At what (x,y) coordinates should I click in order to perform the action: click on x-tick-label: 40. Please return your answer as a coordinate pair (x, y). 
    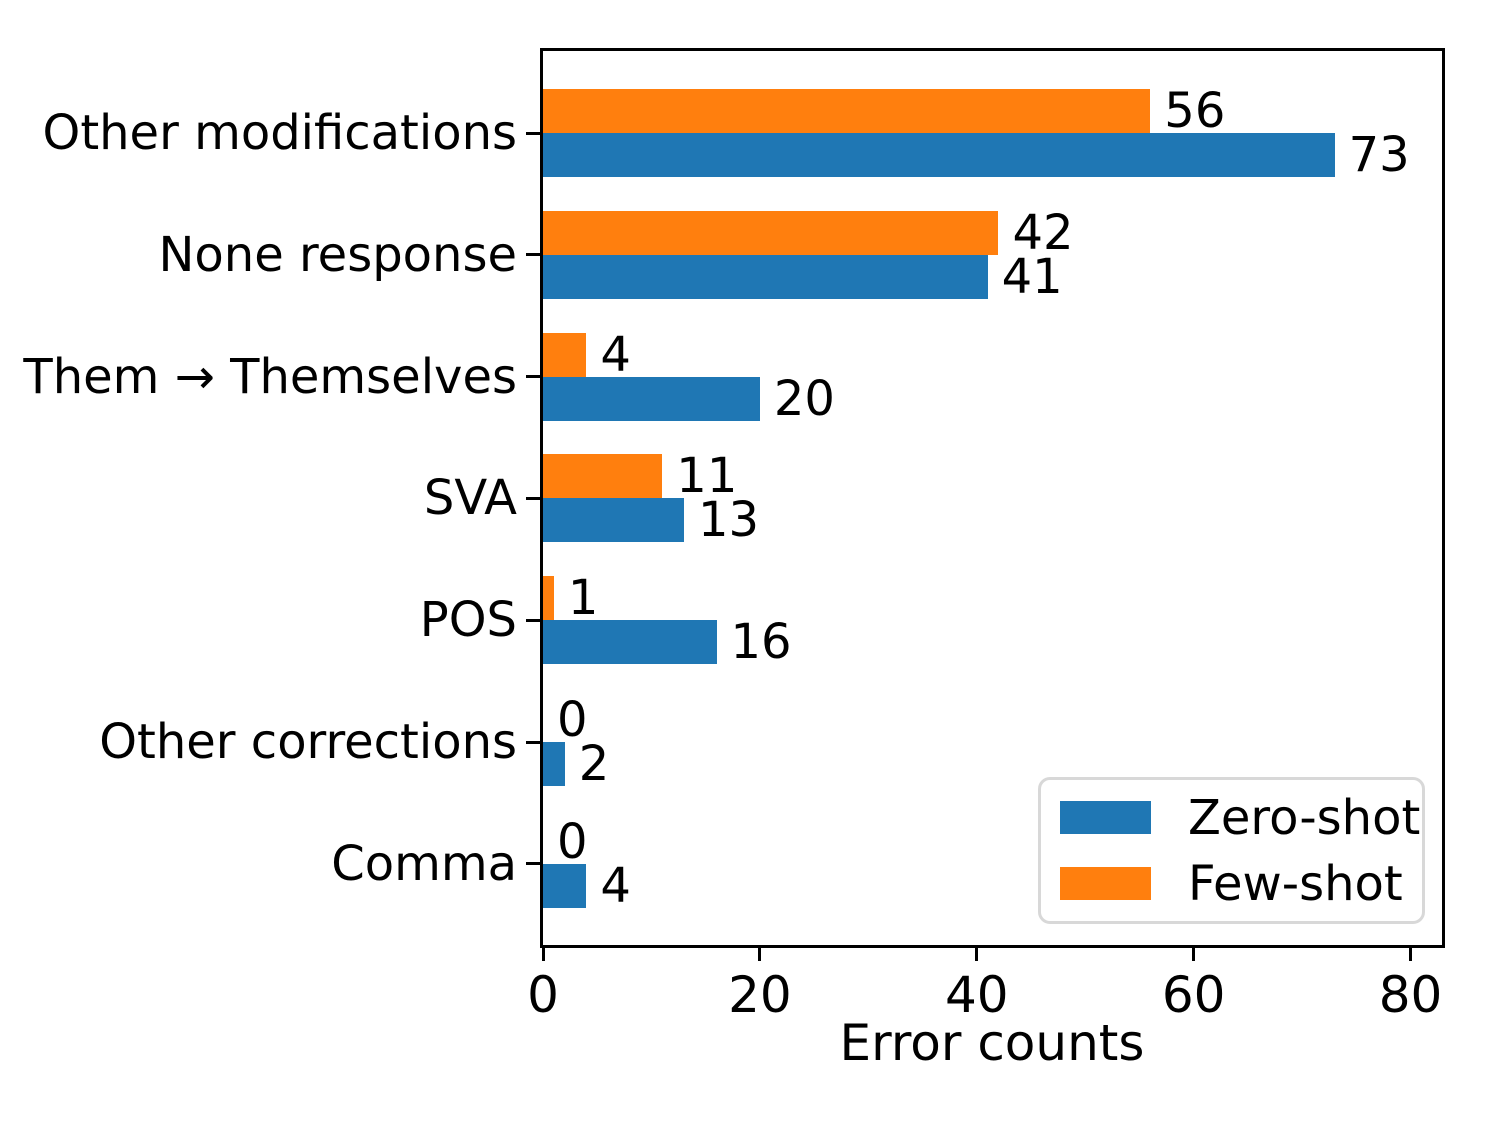
    Looking at the image, I should click on (976, 995).